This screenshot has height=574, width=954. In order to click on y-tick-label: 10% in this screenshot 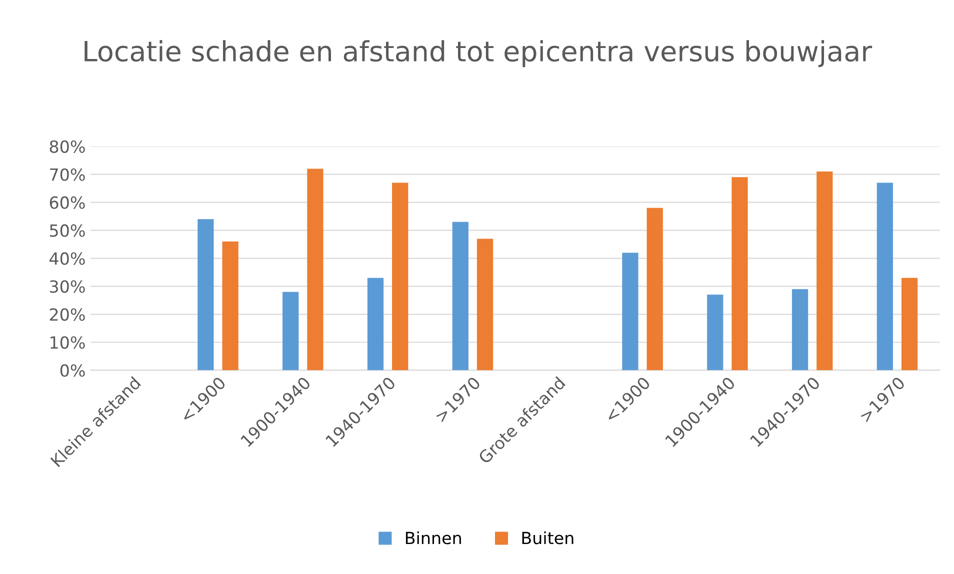, I will do `click(67, 342)`.